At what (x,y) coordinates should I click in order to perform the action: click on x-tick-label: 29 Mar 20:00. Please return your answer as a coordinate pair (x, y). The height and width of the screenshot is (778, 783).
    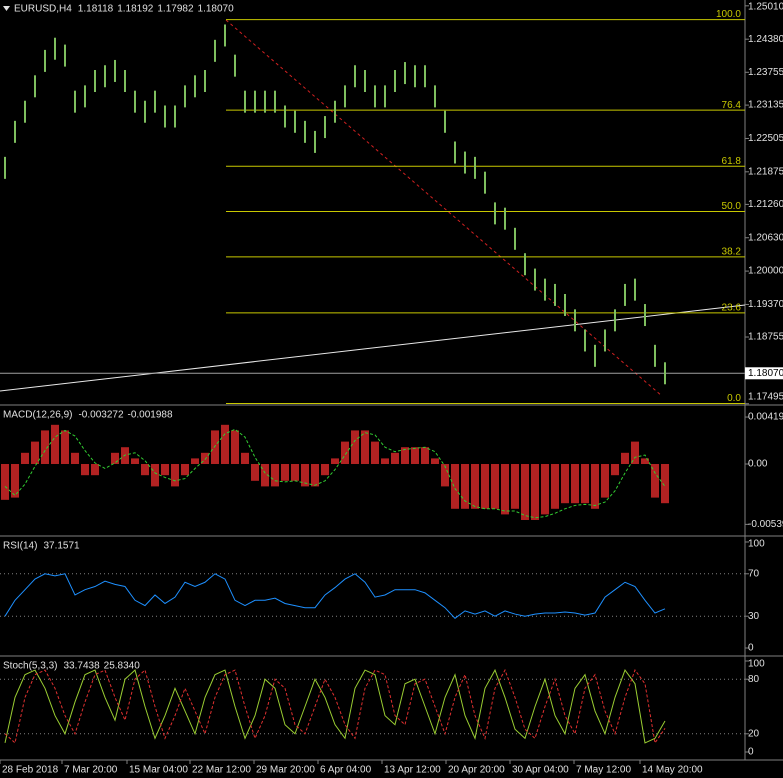
    Looking at the image, I should click on (285, 770).